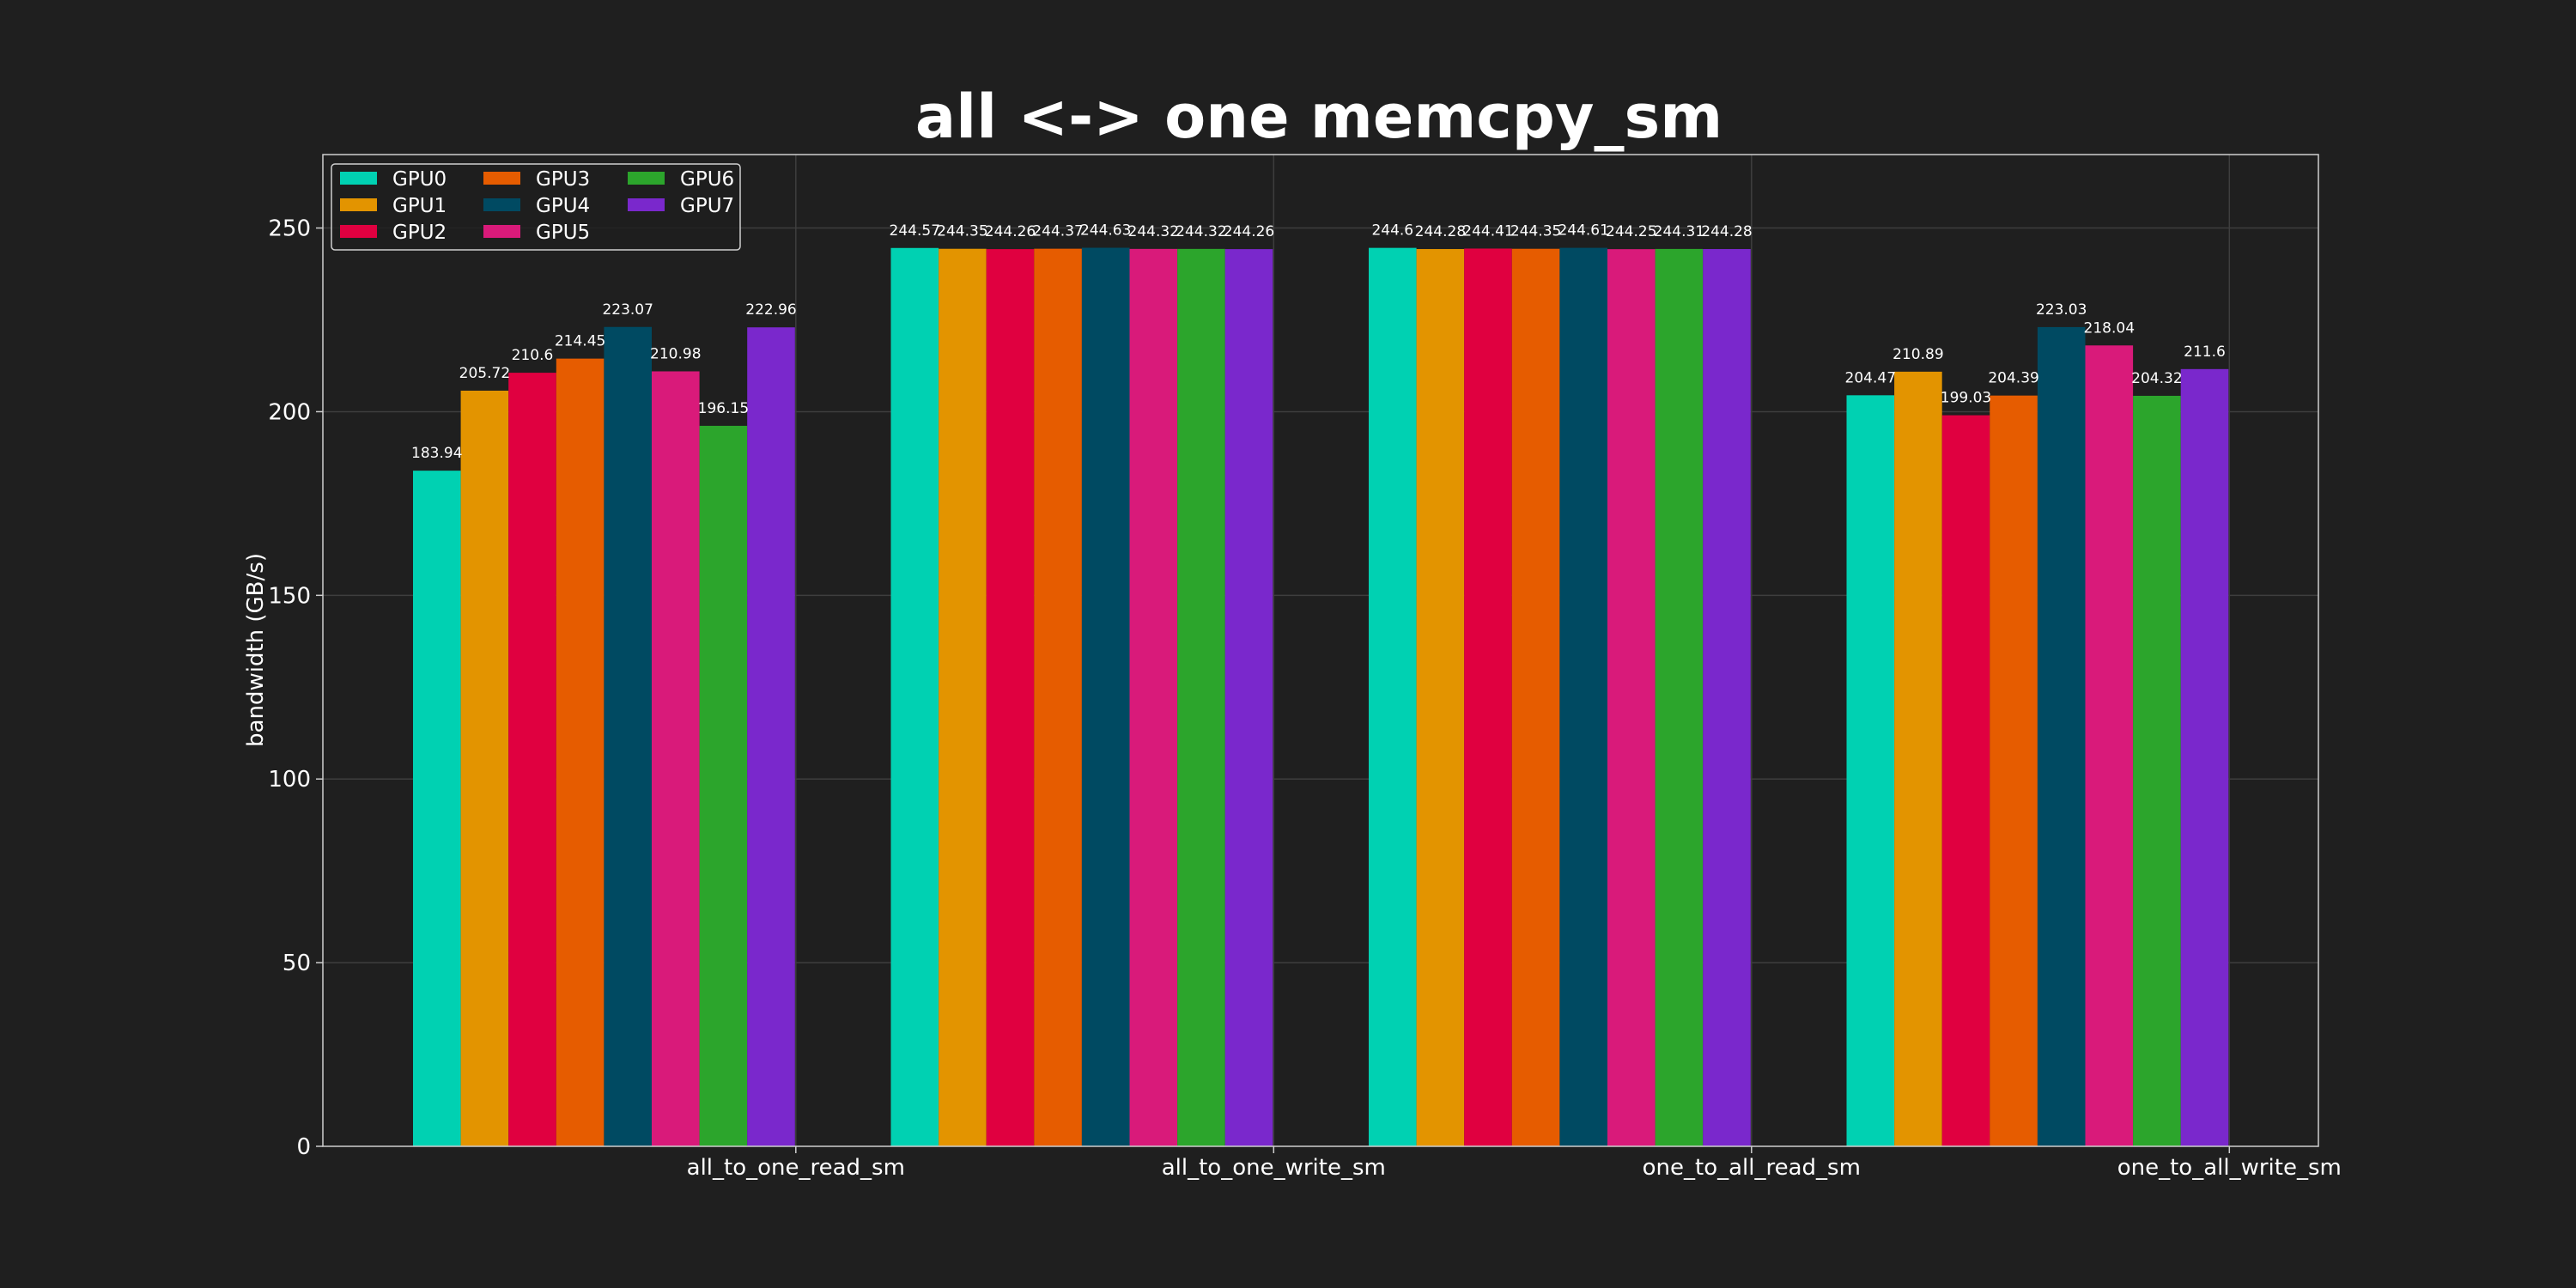 Image resolution: width=2576 pixels, height=1288 pixels. What do you see at coordinates (914, 696) in the screenshot?
I see `bar-gpu0-all_to_one_write_sm` at bounding box center [914, 696].